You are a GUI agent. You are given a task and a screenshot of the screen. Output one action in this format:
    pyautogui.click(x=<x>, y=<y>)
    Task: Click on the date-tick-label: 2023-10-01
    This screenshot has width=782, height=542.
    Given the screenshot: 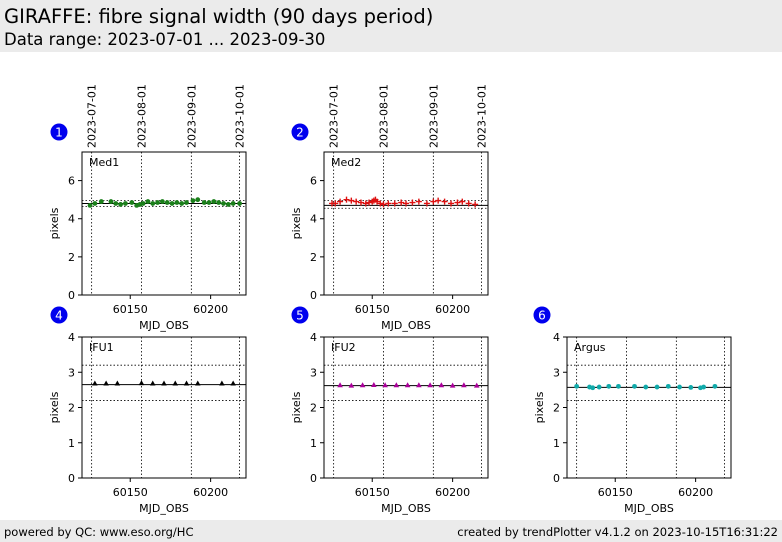 What is the action you would take?
    pyautogui.click(x=240, y=116)
    